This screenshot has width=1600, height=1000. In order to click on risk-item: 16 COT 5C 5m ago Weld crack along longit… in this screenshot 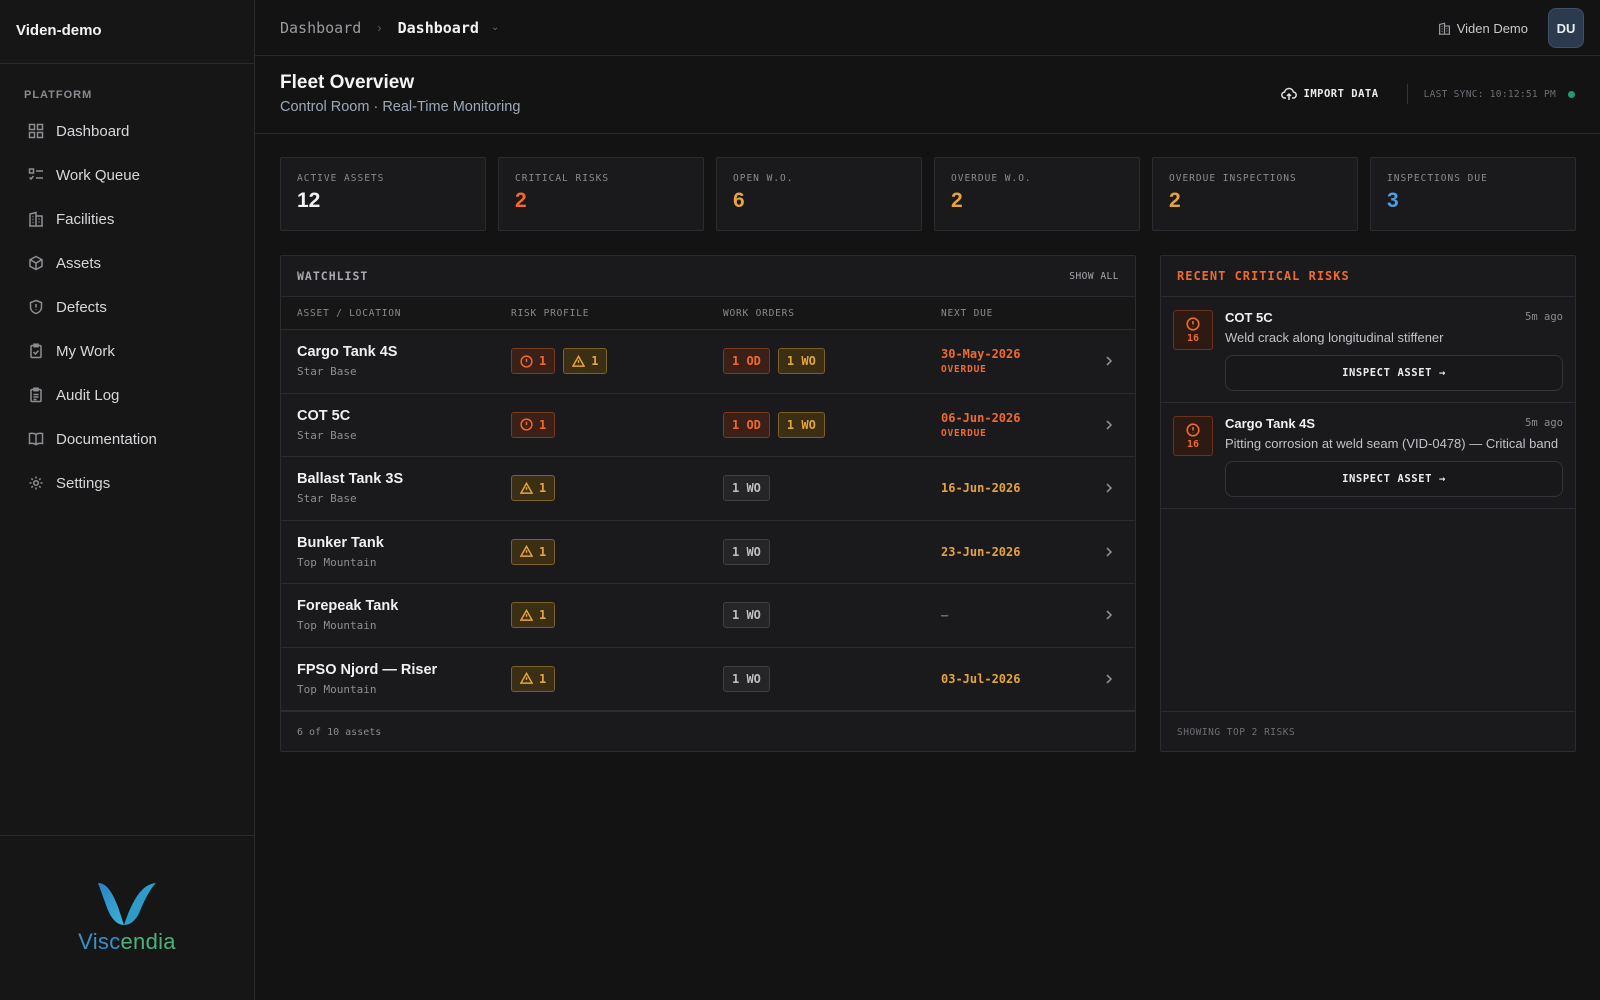, I will do `click(1368, 350)`.